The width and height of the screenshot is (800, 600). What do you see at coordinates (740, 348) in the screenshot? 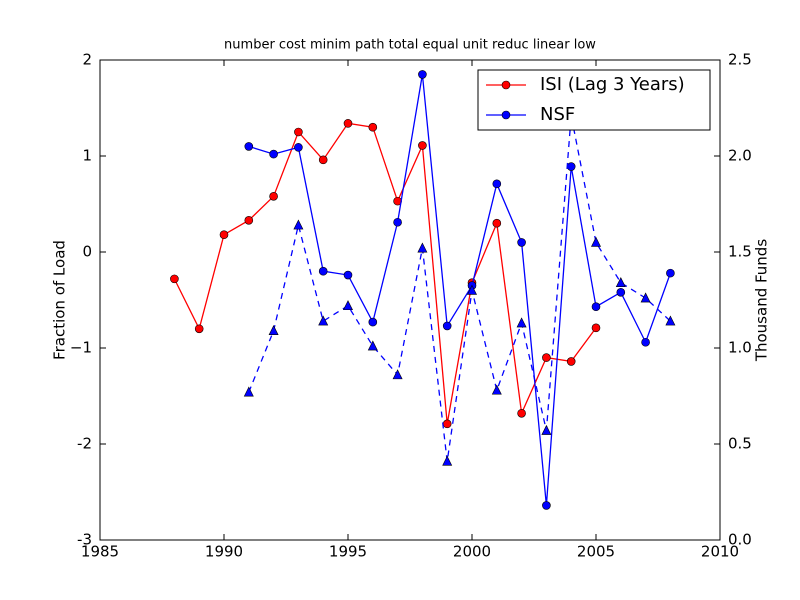
I see `y2-tick-label: 1.0` at bounding box center [740, 348].